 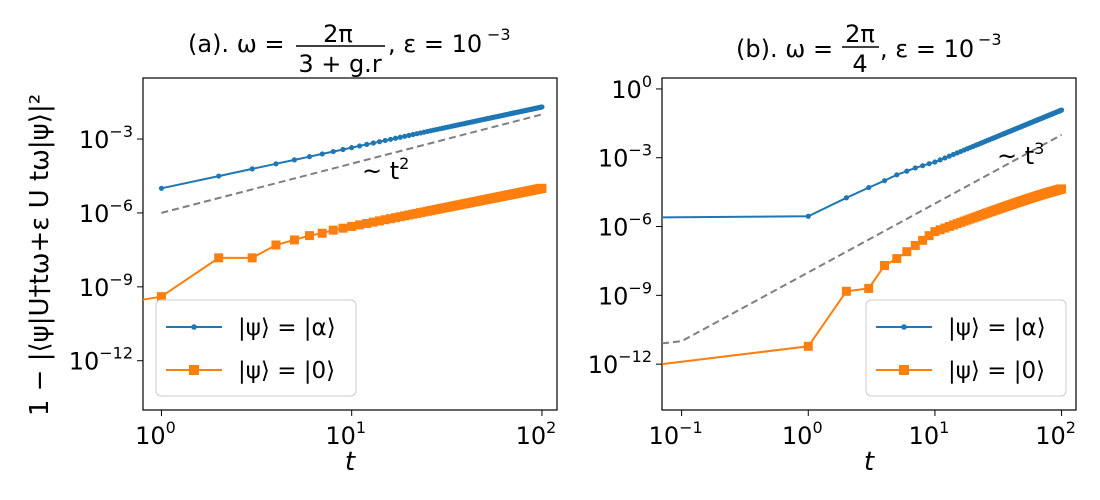 What do you see at coordinates (859, 64) in the screenshot?
I see `panel-b-title-frac-den: 4` at bounding box center [859, 64].